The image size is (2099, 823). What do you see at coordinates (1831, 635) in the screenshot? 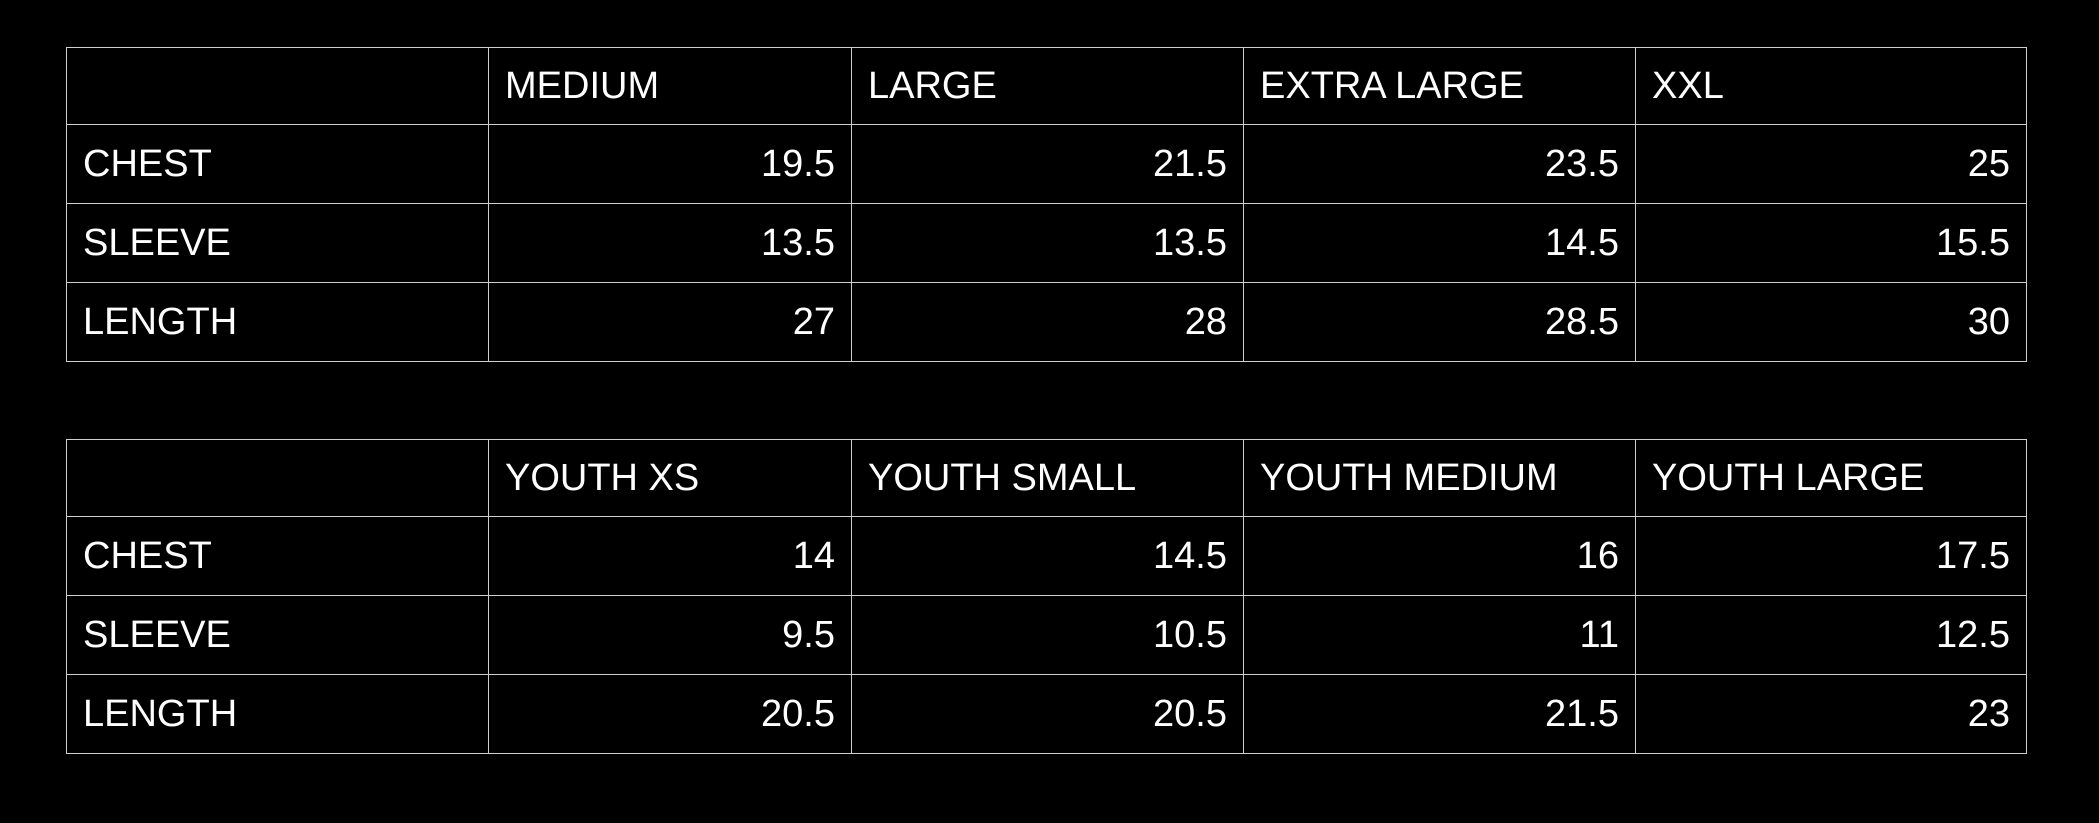
I see `table-cell: 12.5` at bounding box center [1831, 635].